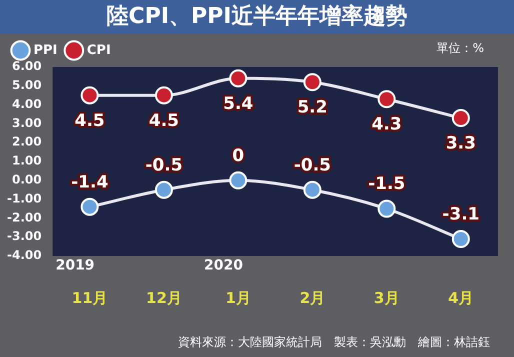  Describe the element at coordinates (313, 297) in the screenshot. I see `x-tick-label: 2月` at that location.